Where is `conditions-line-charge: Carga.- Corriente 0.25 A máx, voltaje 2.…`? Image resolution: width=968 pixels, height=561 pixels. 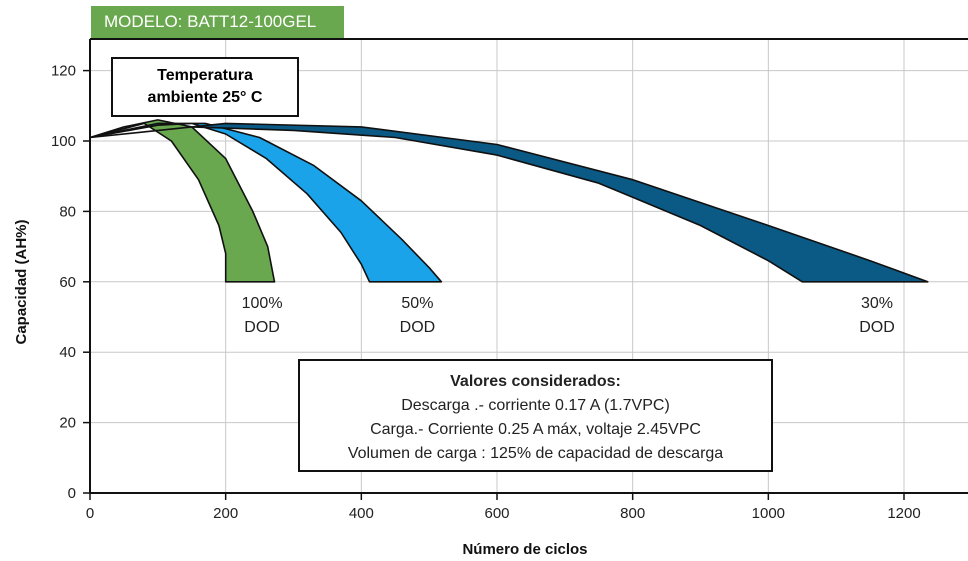
conditions-line-charge: Carga.- Corriente 0.25 A máx, voltaje 2.… is located at coordinates (535, 429).